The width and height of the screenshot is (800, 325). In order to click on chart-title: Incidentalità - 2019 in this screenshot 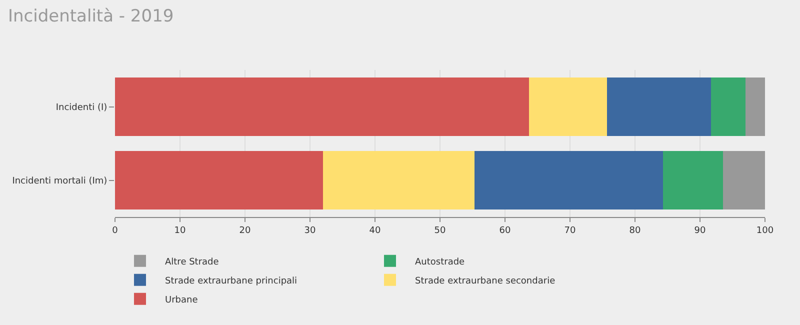, I will do `click(91, 16)`.